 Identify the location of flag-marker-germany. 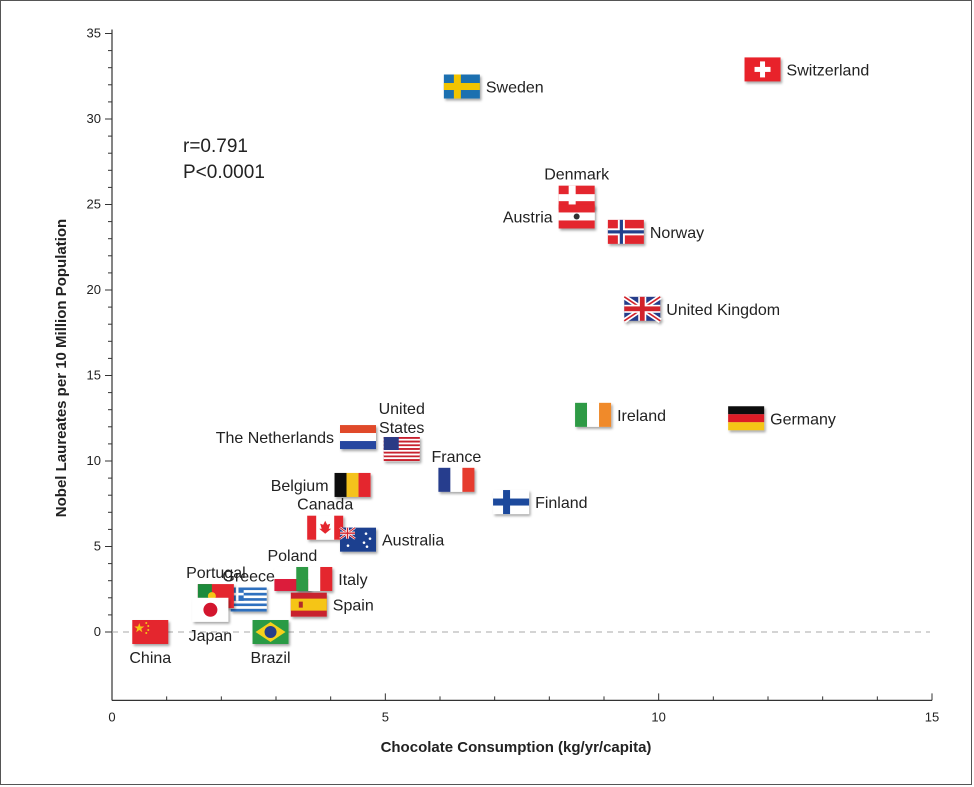
(746, 418).